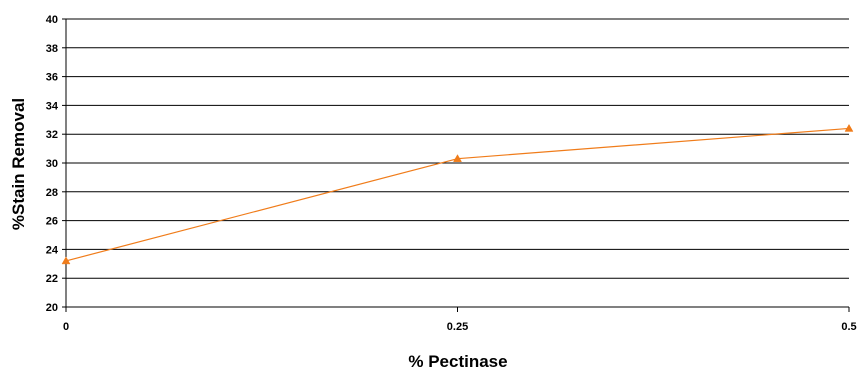 The image size is (863, 379). I want to click on y-tick-labels: 20 22 24 26 28 30 32 34 36 38 40, so click(52, 164).